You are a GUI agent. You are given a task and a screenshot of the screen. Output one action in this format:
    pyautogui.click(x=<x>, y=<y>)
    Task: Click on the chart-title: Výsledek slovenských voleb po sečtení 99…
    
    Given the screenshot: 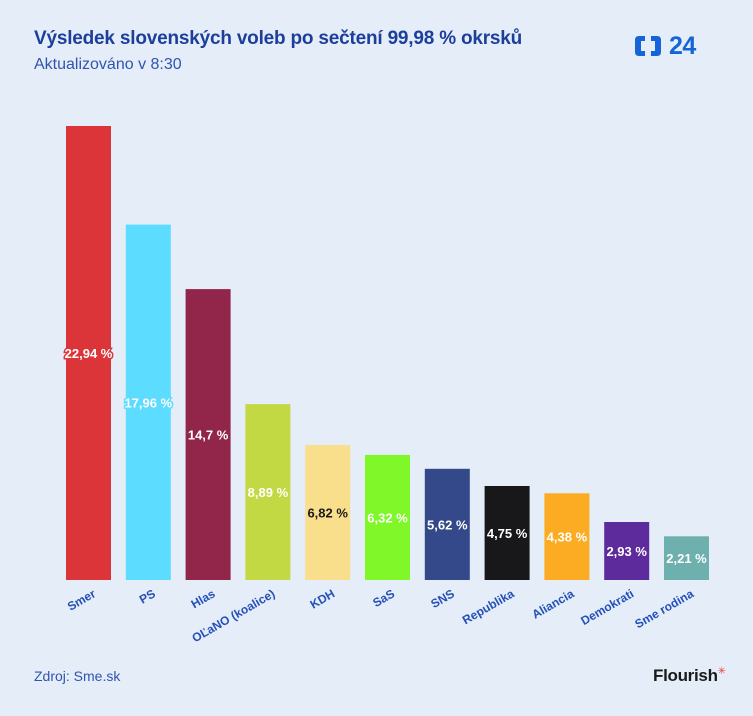 What is the action you would take?
    pyautogui.click(x=278, y=38)
    